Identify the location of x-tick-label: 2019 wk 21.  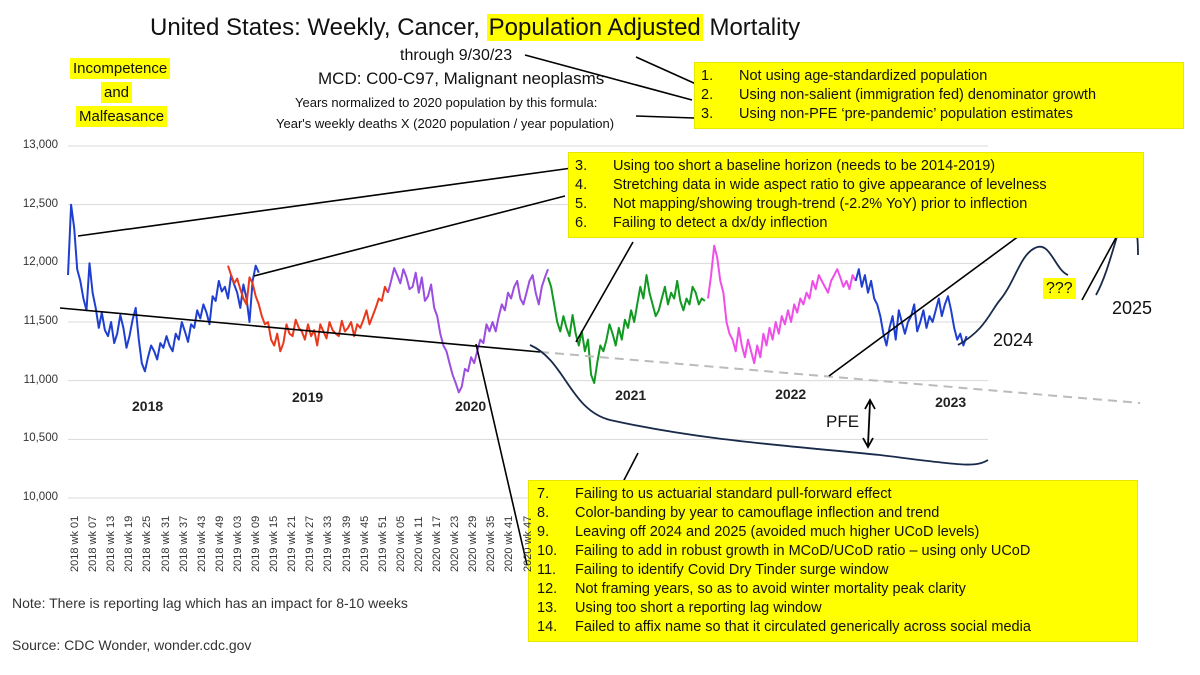
(292, 543).